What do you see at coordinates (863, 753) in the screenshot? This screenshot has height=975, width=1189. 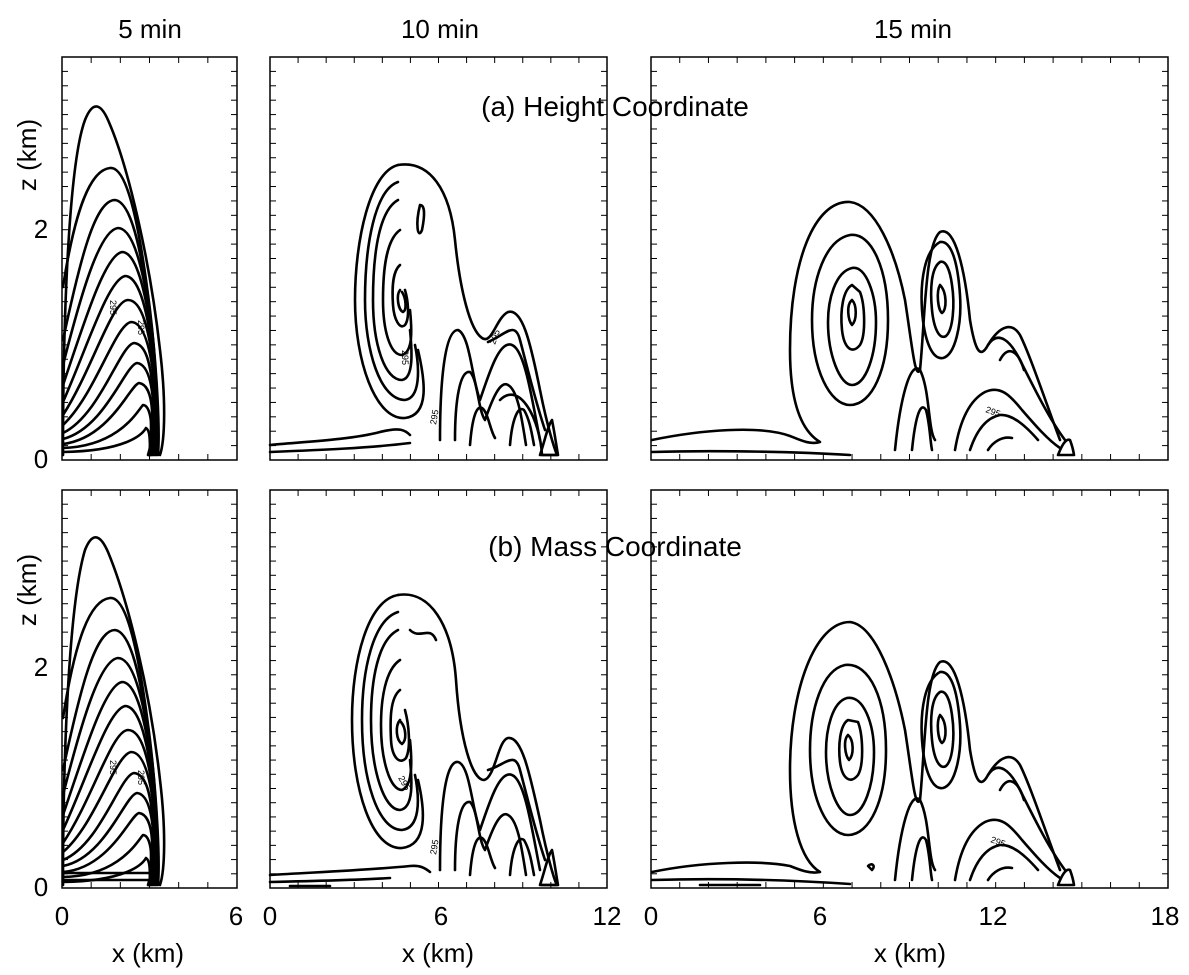 I see `contours-b-15min: 295` at bounding box center [863, 753].